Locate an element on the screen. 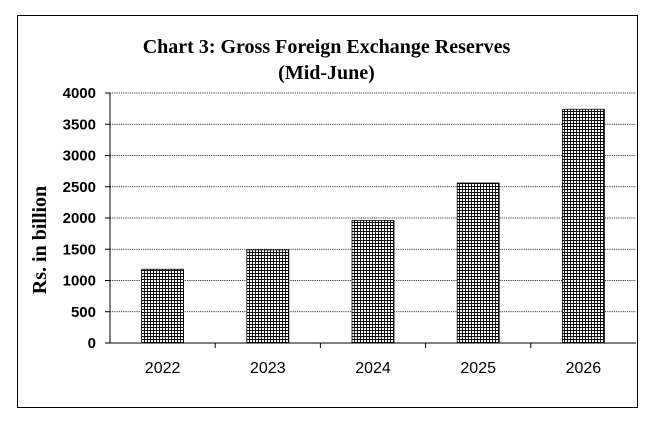 The height and width of the screenshot is (427, 653). y-tick-labels: 0 500 1000 1500 2000 2500 3000 3500 4000 is located at coordinates (79, 218).